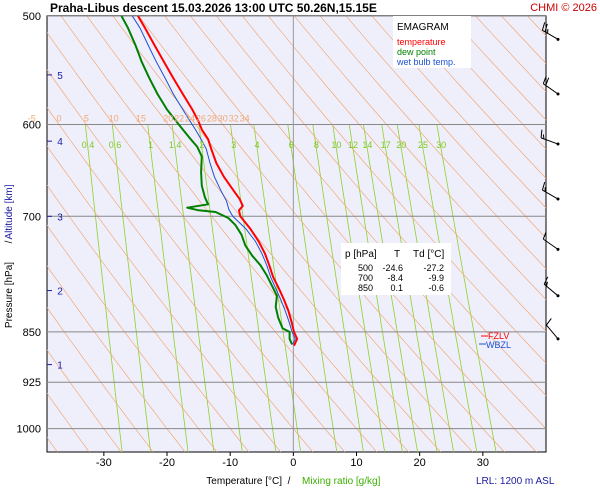  Describe the element at coordinates (441, 145) in the screenshot. I see `mixing-ratio-label: 30` at that location.